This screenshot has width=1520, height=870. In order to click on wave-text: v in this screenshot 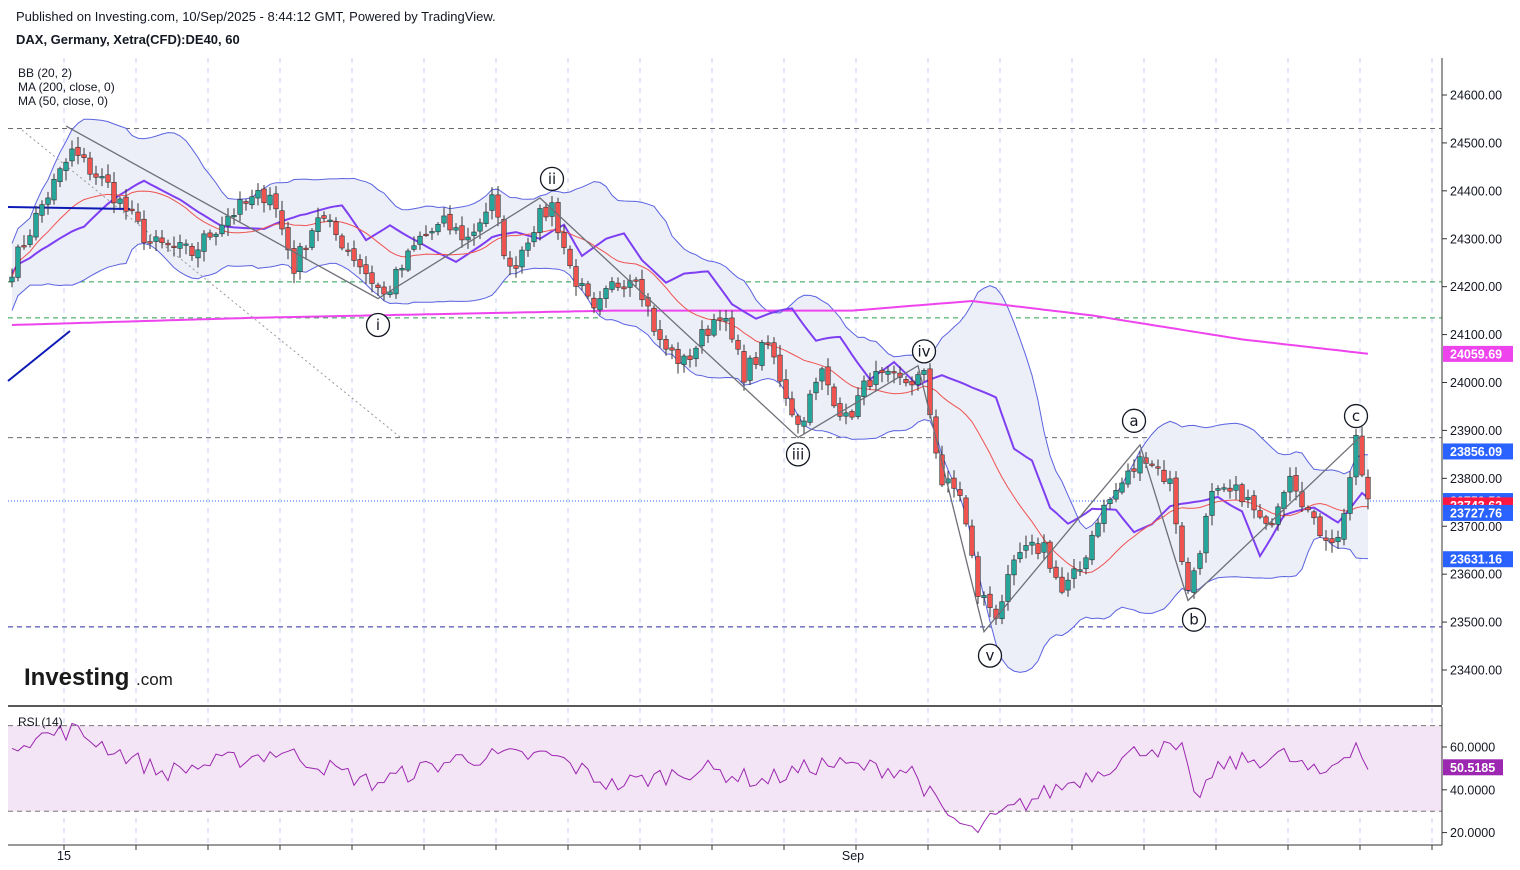, I will do `click(990, 656)`.